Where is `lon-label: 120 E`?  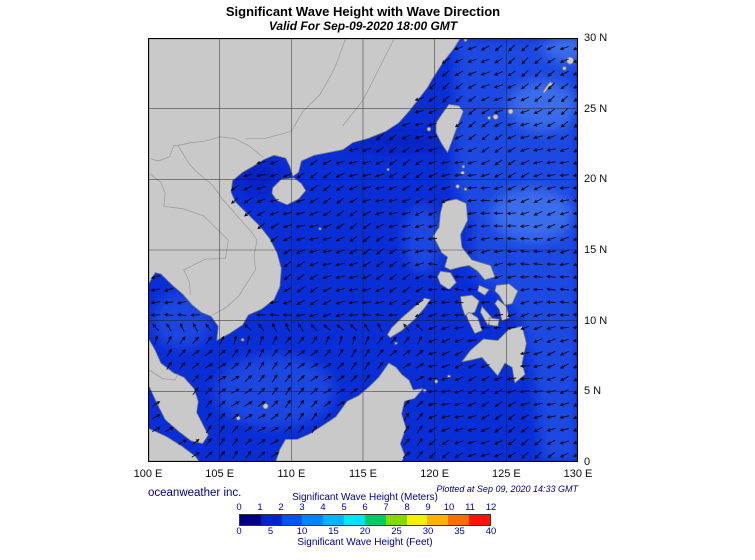
lon-label: 120 E is located at coordinates (435, 474).